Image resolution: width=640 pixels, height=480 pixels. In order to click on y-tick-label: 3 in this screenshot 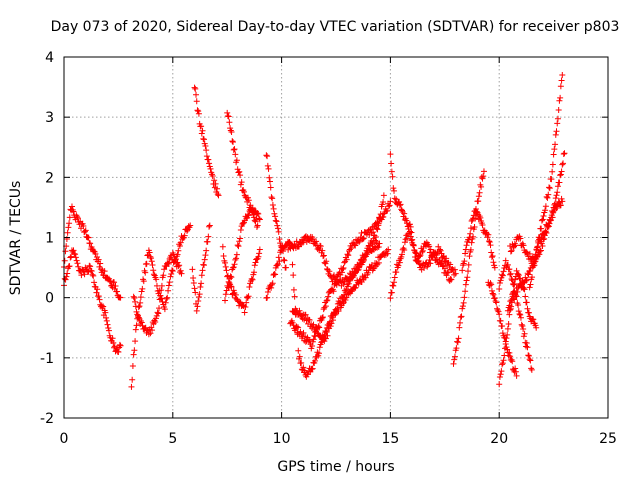, I will do `click(49, 118)`.